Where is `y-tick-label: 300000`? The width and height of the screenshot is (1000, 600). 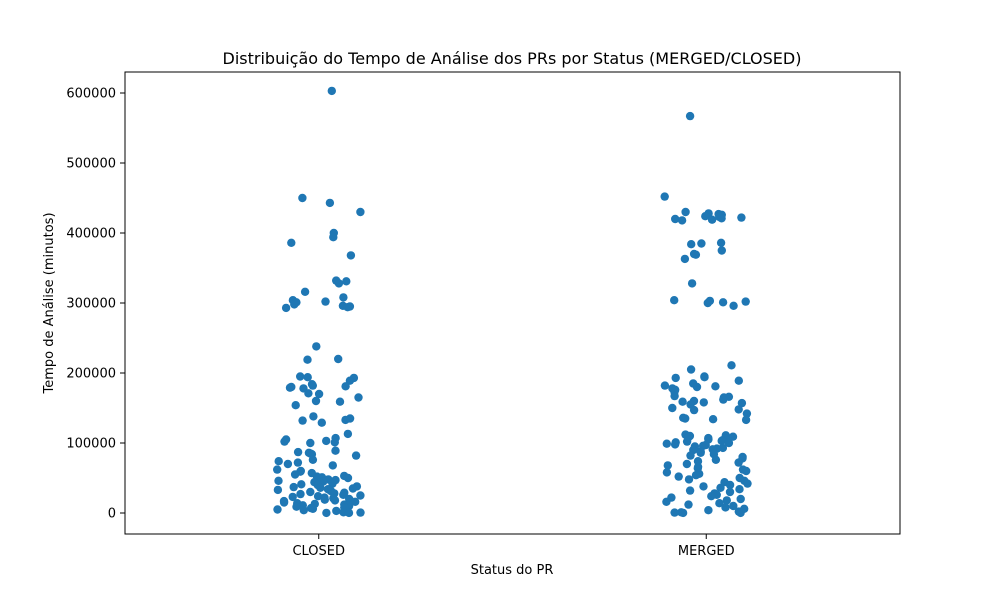
y-tick-label: 300000 is located at coordinates (91, 304).